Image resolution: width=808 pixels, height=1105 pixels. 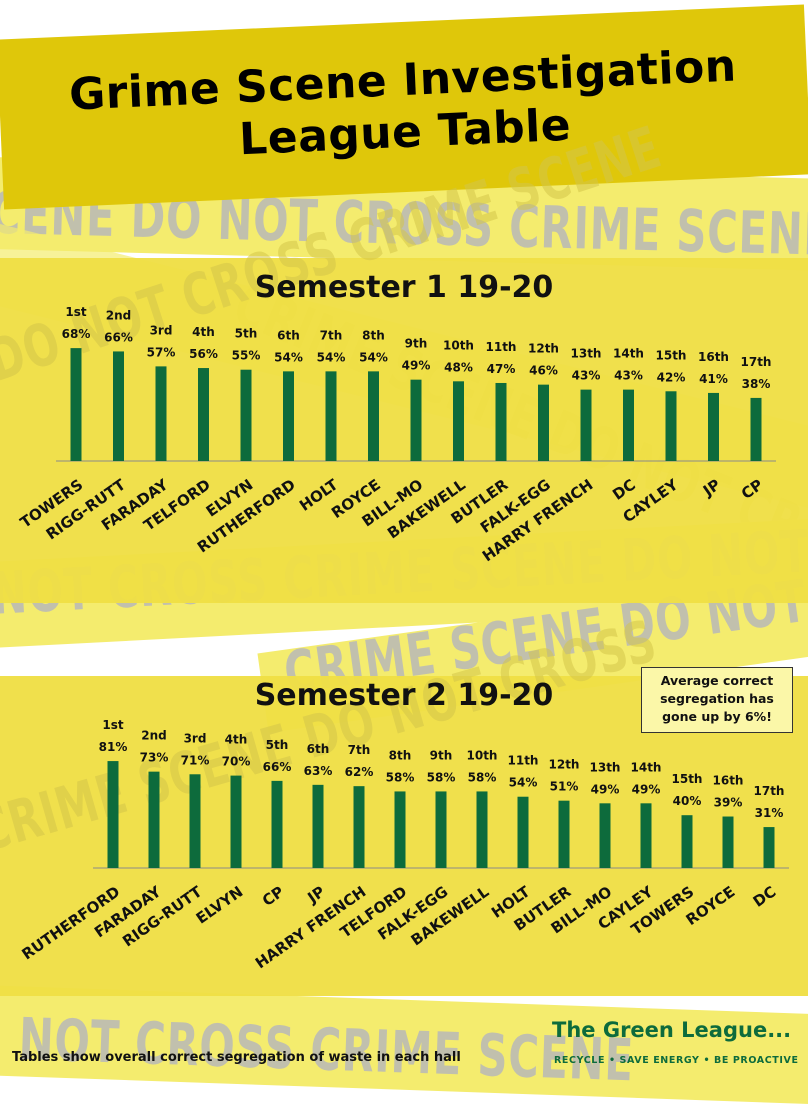 I want to click on bar-cp, so click(x=277, y=824).